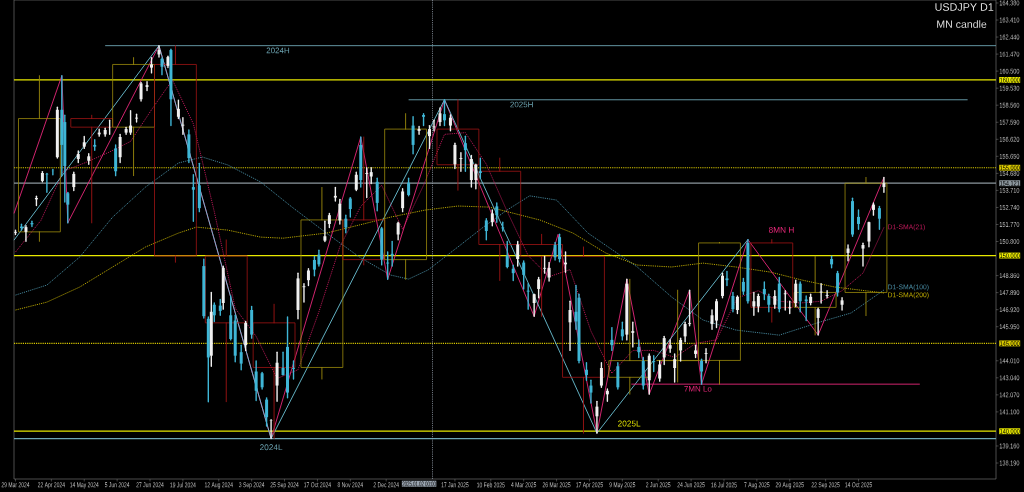  Describe the element at coordinates (629, 423) in the screenshot. I see `annotation: 2025L` at that location.